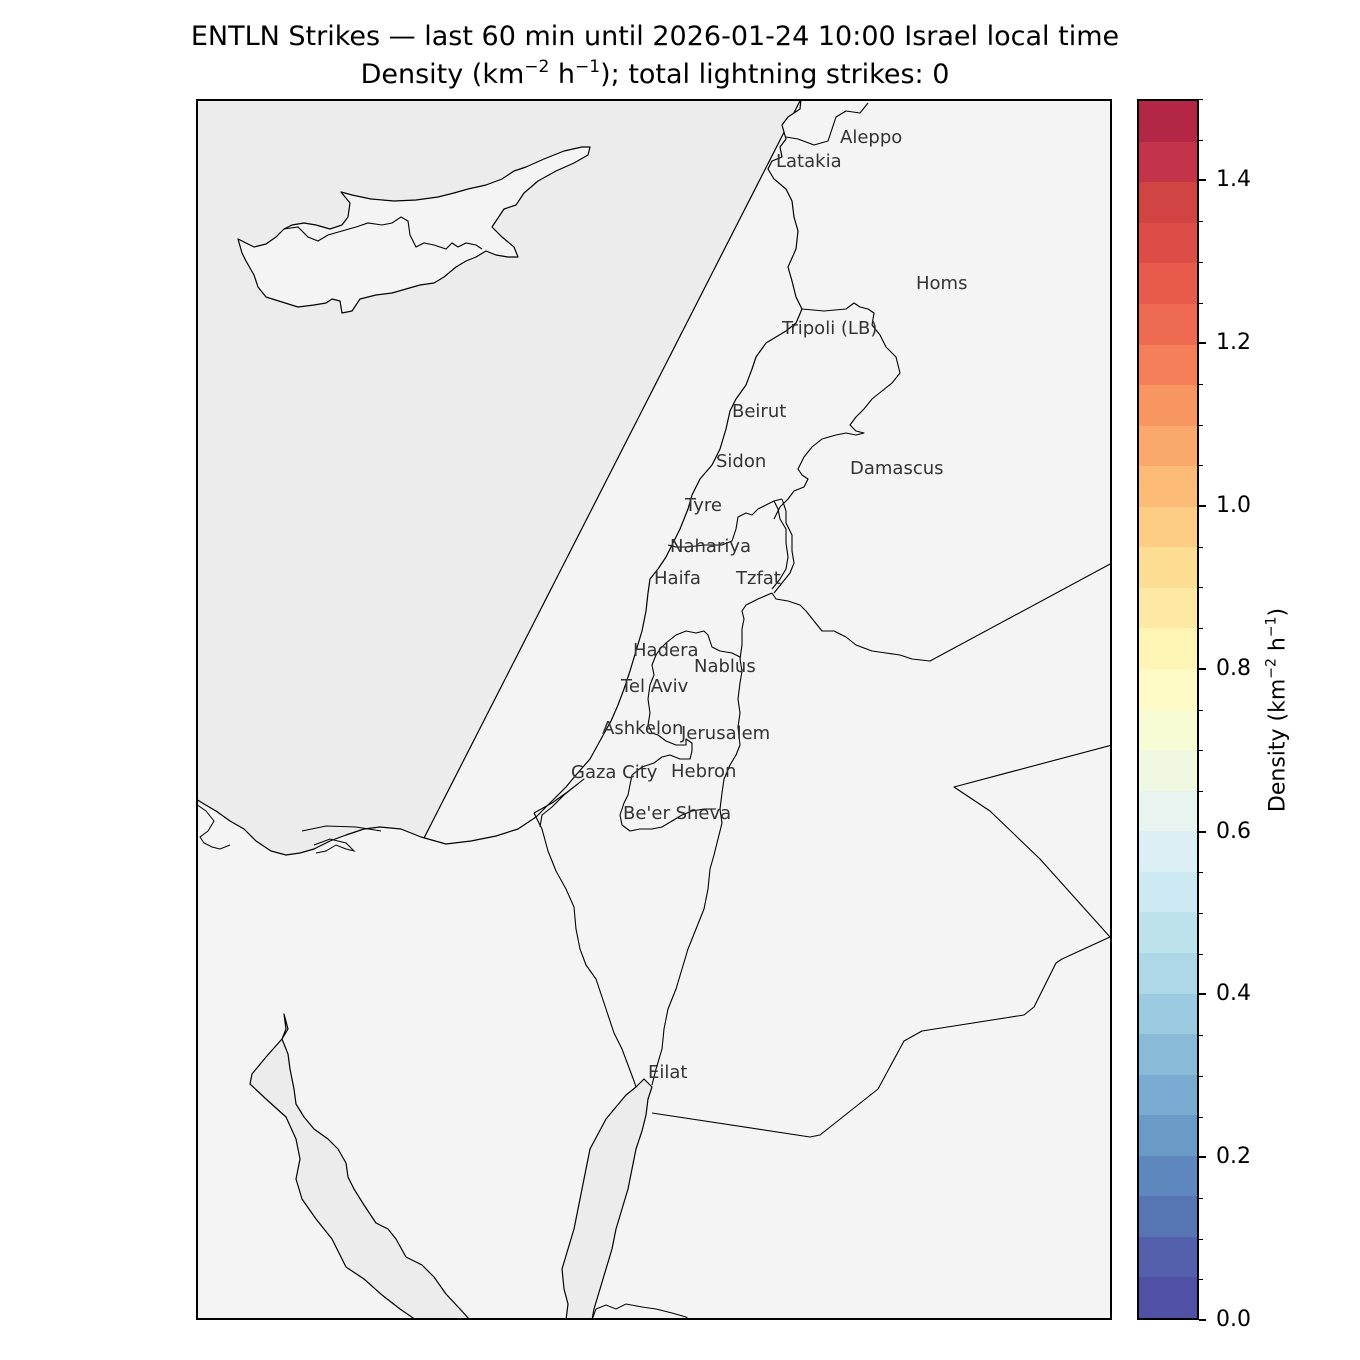 The height and width of the screenshot is (1360, 1360). Describe the element at coordinates (1233, 1157) in the screenshot. I see `colorbar-tick-label: 0.2` at that location.